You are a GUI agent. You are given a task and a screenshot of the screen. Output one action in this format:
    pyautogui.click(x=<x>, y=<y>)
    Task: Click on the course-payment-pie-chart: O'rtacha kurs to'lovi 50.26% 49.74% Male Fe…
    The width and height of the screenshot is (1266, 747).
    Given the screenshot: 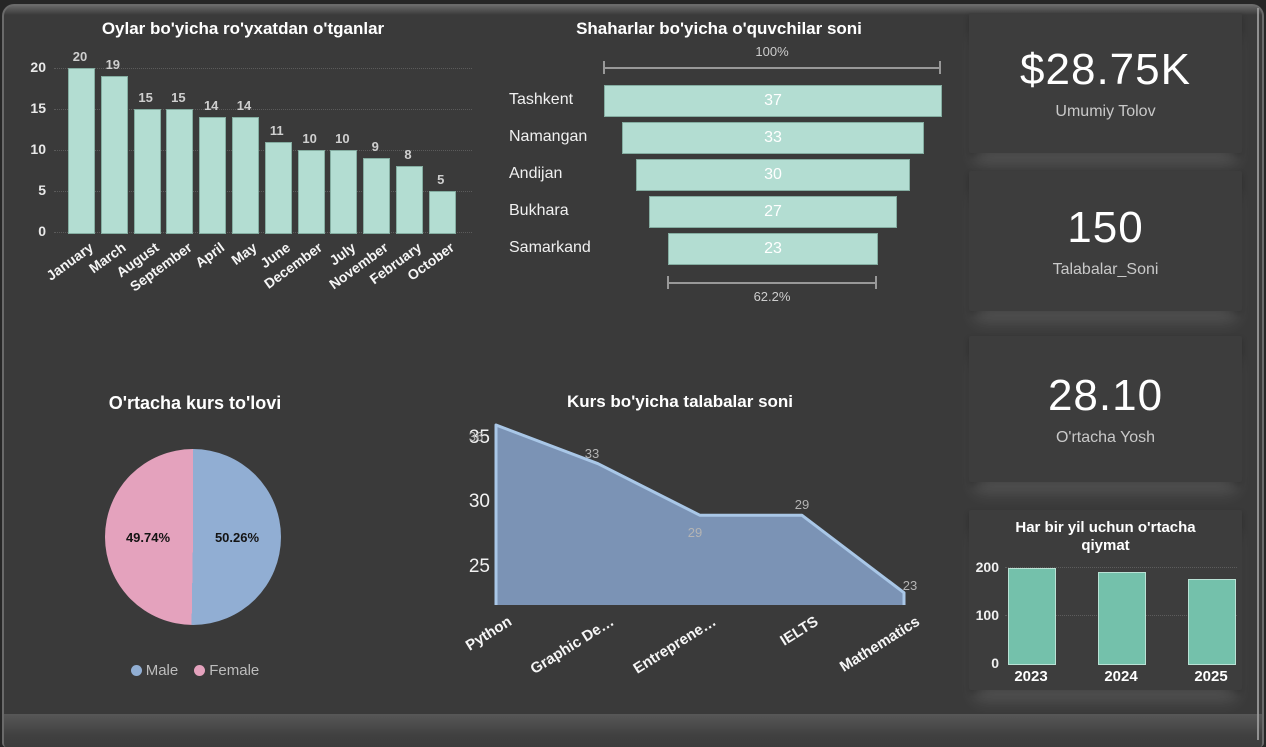 What is the action you would take?
    pyautogui.click(x=195, y=542)
    